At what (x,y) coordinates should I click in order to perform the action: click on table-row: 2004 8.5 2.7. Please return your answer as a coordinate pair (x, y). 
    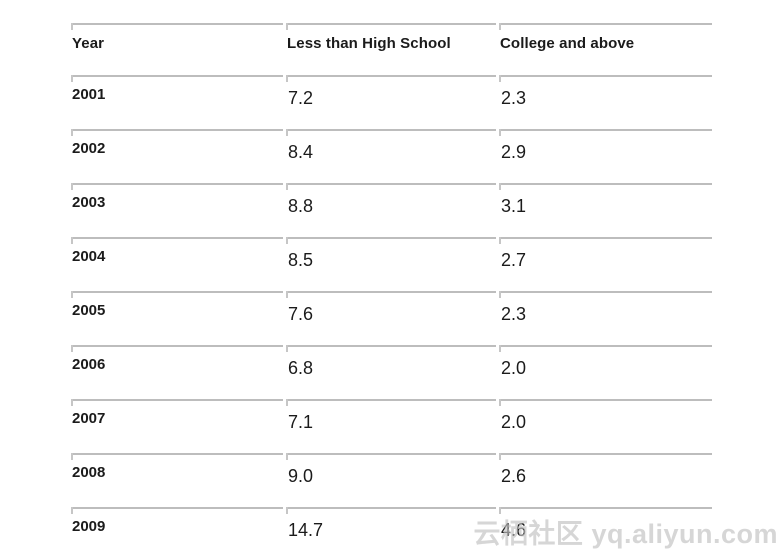
    Looking at the image, I should click on (391, 264).